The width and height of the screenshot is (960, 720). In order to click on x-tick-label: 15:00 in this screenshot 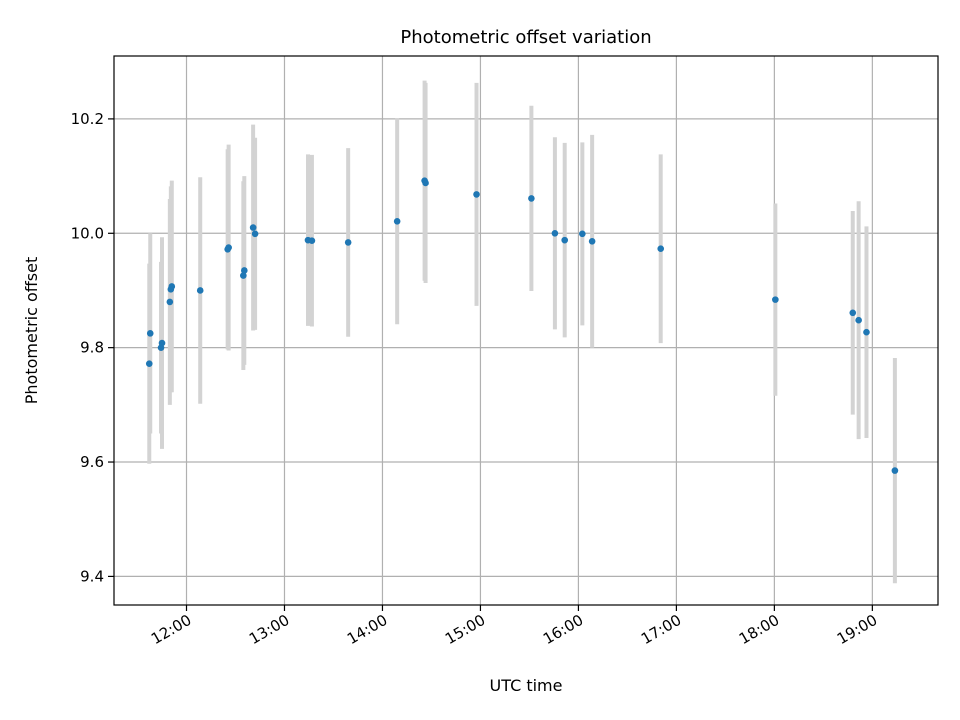, I will do `click(465, 629)`.